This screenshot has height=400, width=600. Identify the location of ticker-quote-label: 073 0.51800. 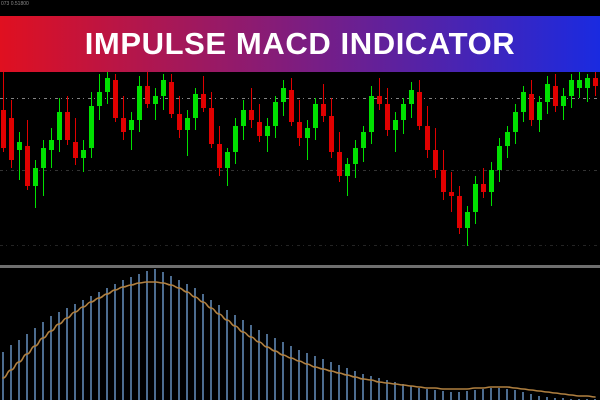
(15, 4).